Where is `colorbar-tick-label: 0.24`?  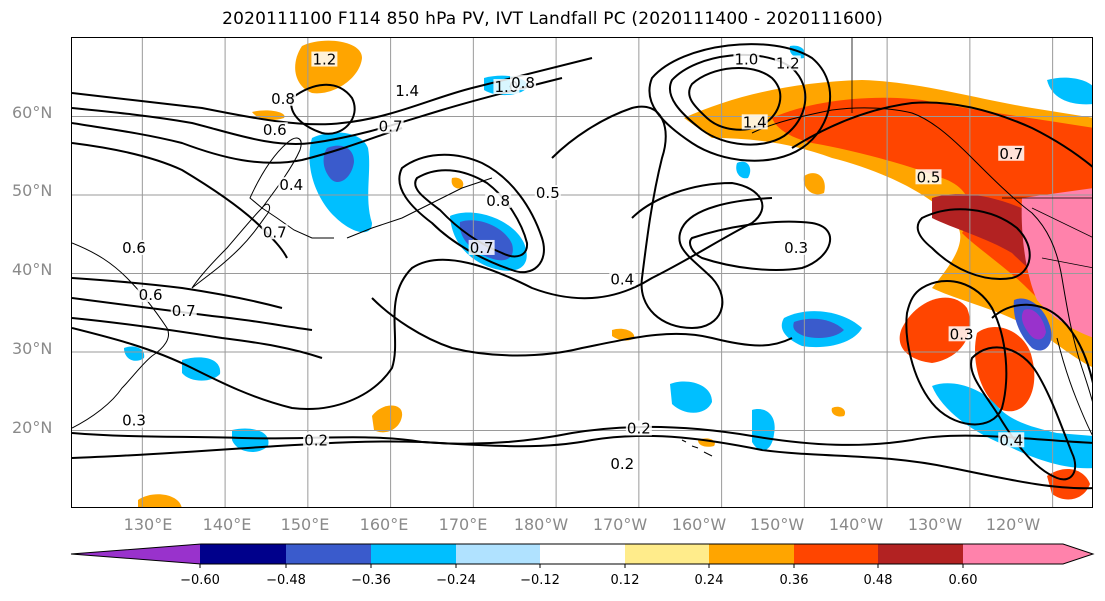 colorbar-tick-label: 0.24 is located at coordinates (709, 580).